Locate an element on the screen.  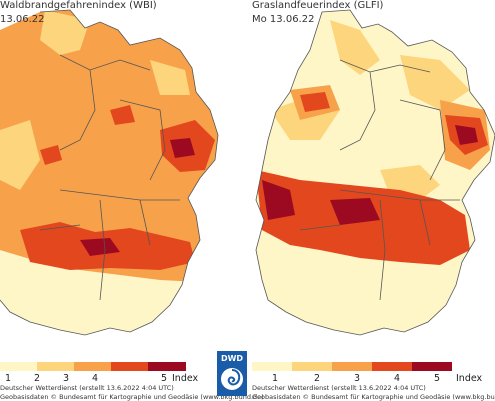
glfi-legend-label-5: 5 is located at coordinates (437, 378).